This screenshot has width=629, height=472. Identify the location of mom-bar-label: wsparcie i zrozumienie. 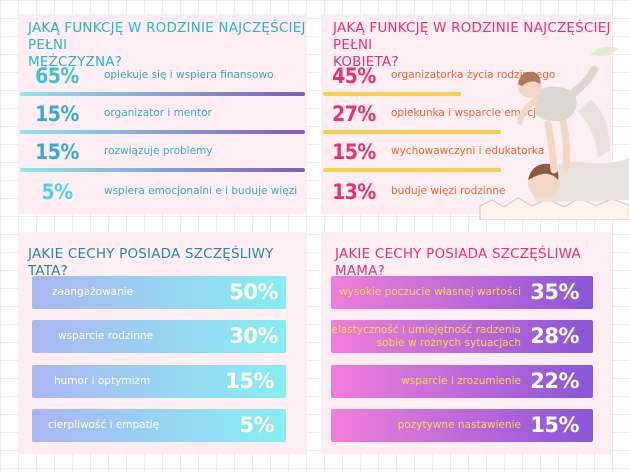
(461, 381).